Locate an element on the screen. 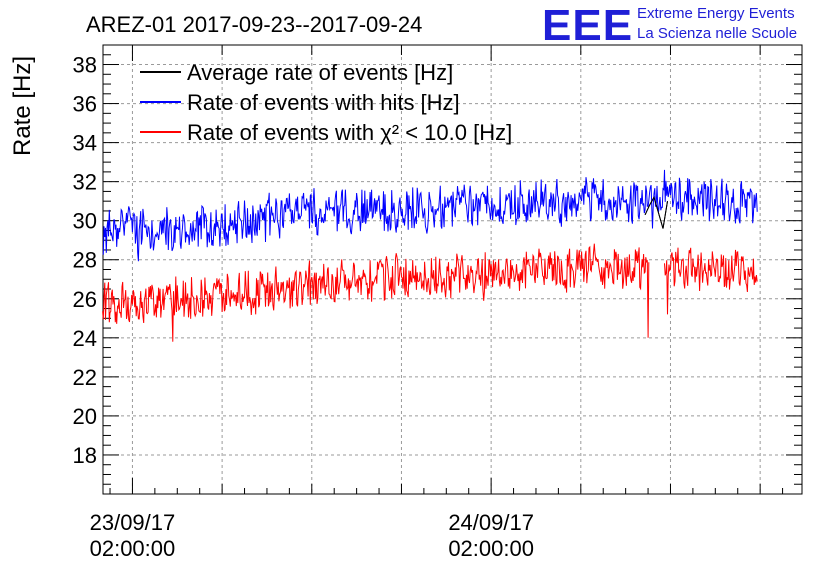 This screenshot has height=572, width=836. logo-eee: EEE is located at coordinates (587, 25).